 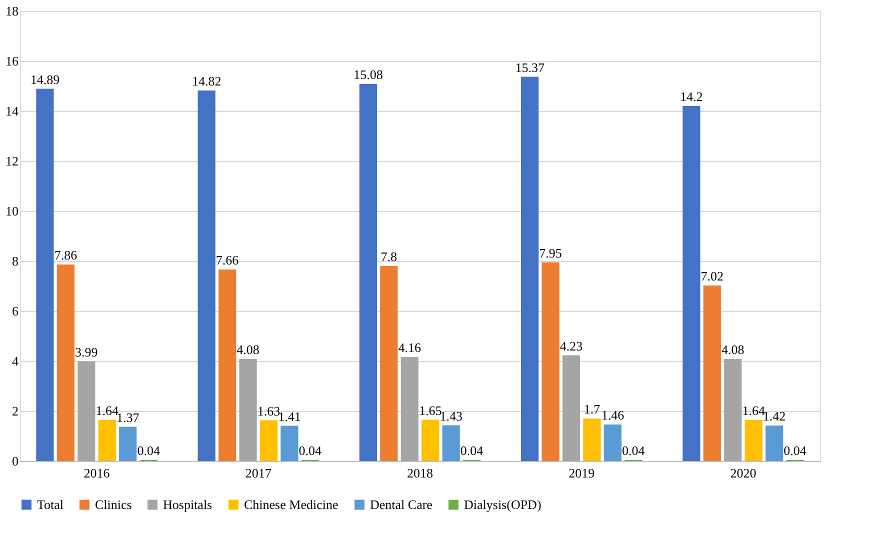 What do you see at coordinates (12, 211) in the screenshot?
I see `y-tick-label: 10` at bounding box center [12, 211].